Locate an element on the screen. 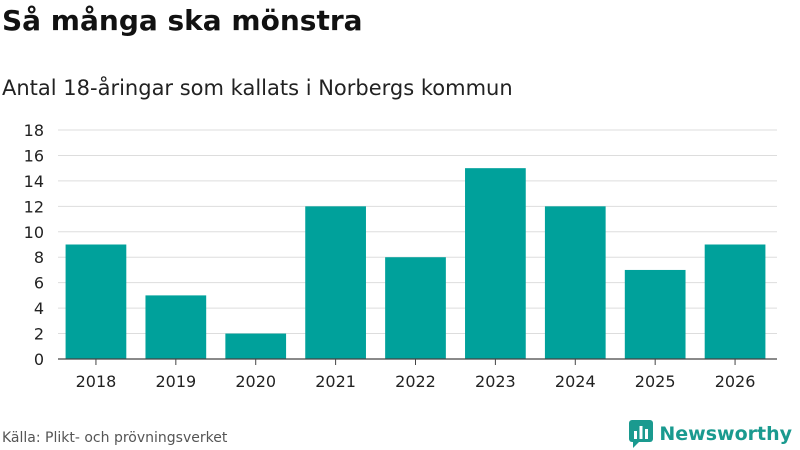 The height and width of the screenshot is (450, 800). brand-logo: Newsworthy is located at coordinates (710, 434).